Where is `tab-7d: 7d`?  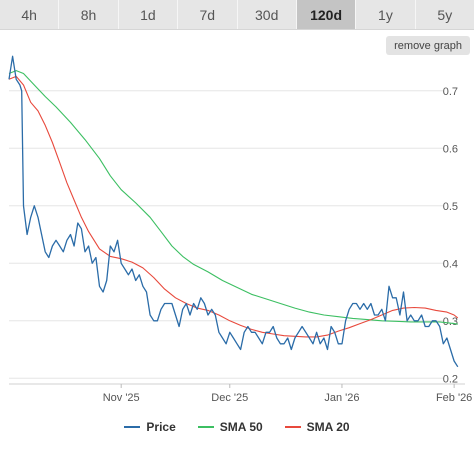
tab-7d: 7d is located at coordinates (208, 14).